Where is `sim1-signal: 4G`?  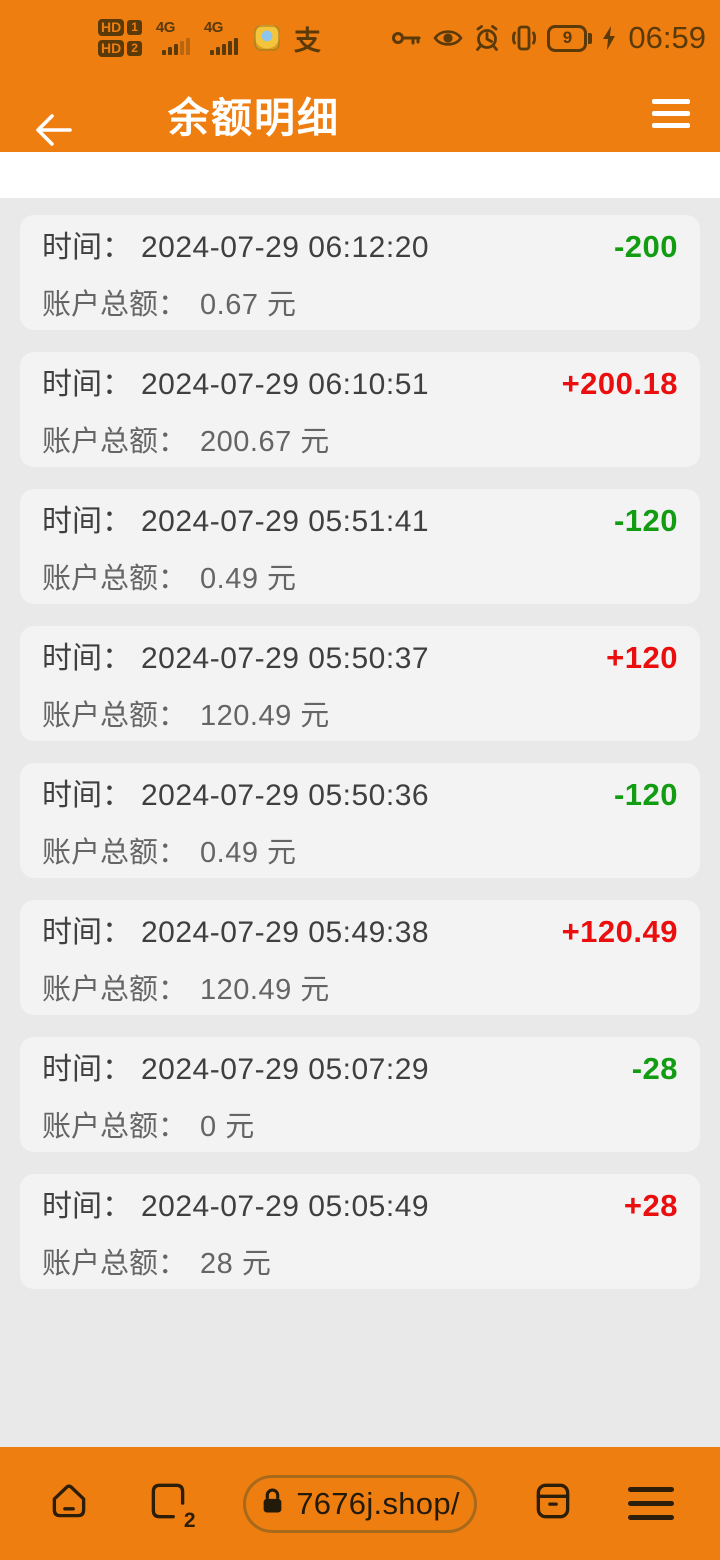 sim1-signal: 4G is located at coordinates (172, 37).